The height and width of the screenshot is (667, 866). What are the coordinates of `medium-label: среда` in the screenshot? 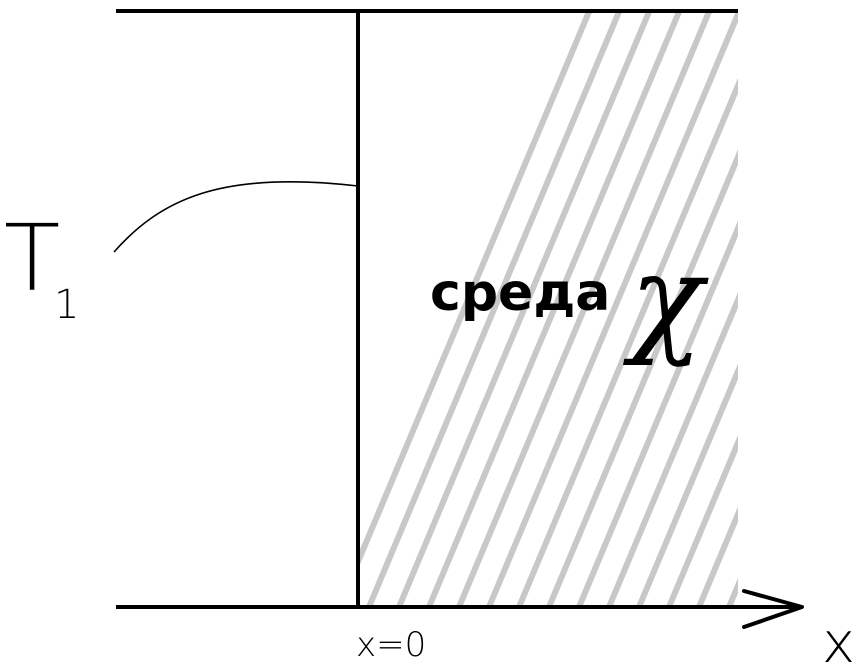 It's located at (520, 293).